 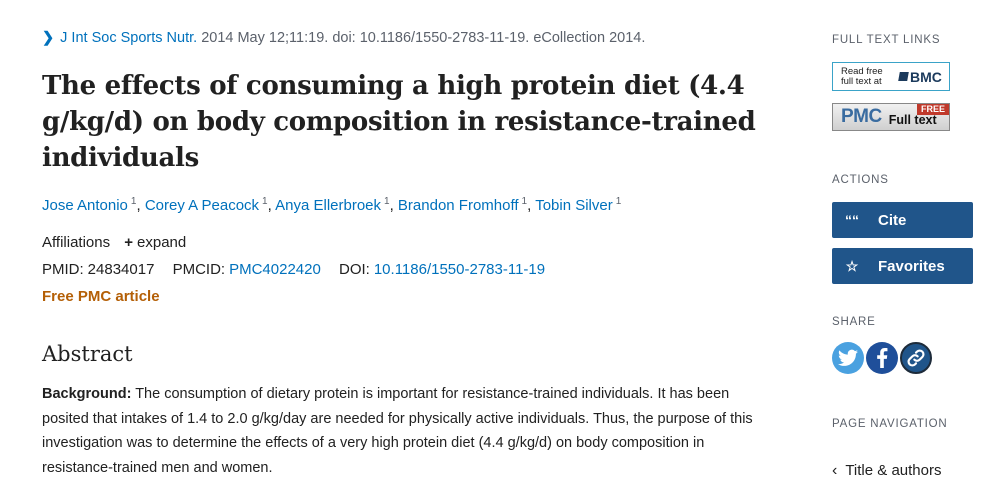 I want to click on chevron-right-icon: ❯, so click(x=48, y=38).